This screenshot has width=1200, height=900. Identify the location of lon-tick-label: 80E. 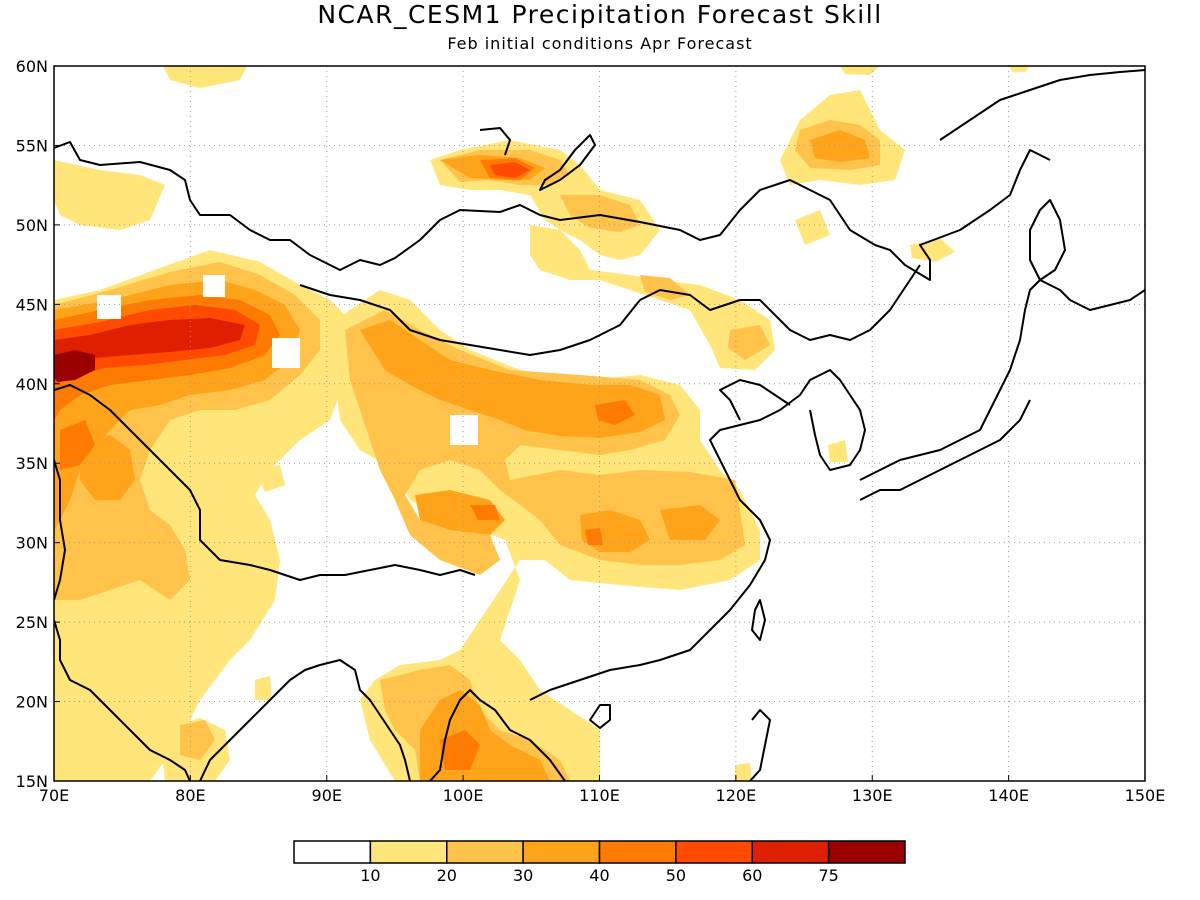
(190, 795).